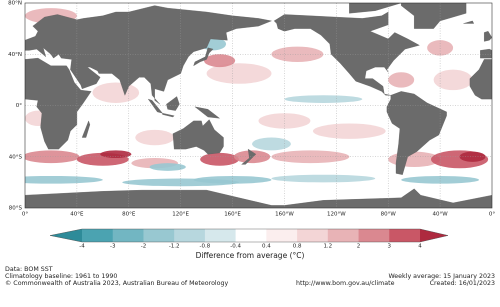  Describe the element at coordinates (129, 215) in the screenshot. I see `lon-label: 80°E` at that location.